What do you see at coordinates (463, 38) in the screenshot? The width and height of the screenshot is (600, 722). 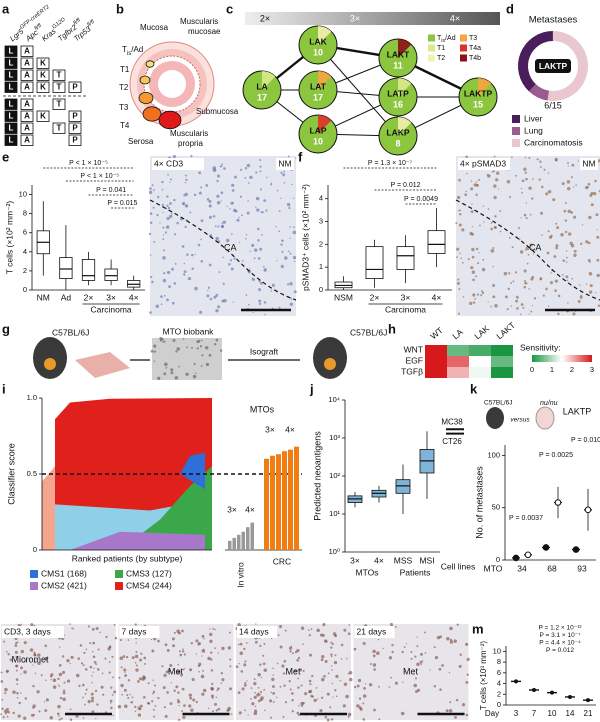 I see `legend-swatch` at bounding box center [463, 38].